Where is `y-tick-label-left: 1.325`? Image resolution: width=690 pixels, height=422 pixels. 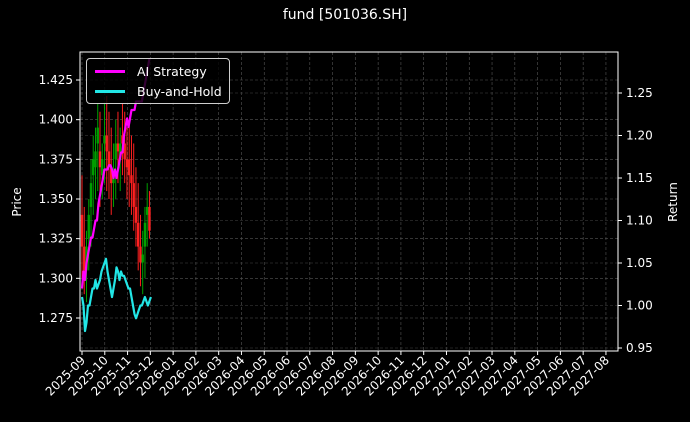
y-tick-label-left: 1.325 is located at coordinates (56, 239).